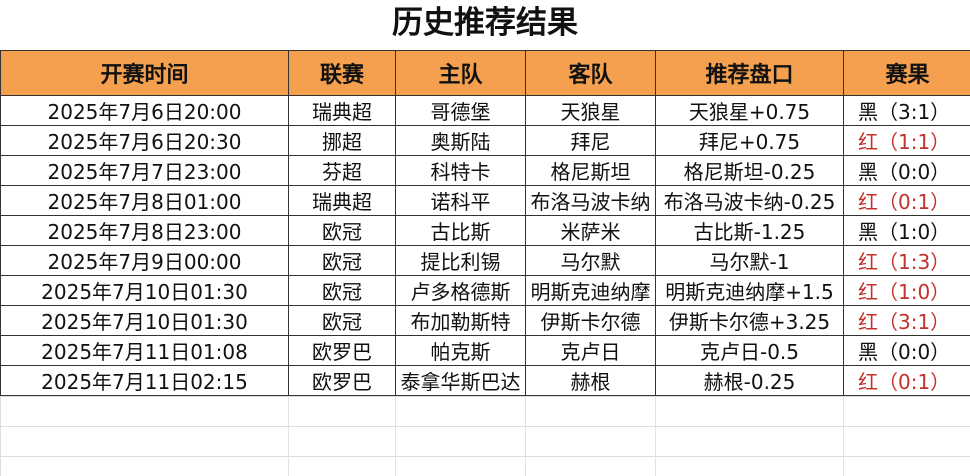 The image size is (970, 476). Describe the element at coordinates (342, 73) in the screenshot. I see `header-league: 联赛` at that location.